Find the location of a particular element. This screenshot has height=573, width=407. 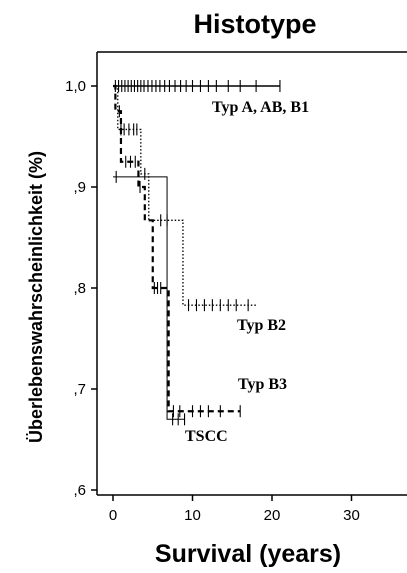

x-axis-label: Survival (years) is located at coordinates (248, 554).